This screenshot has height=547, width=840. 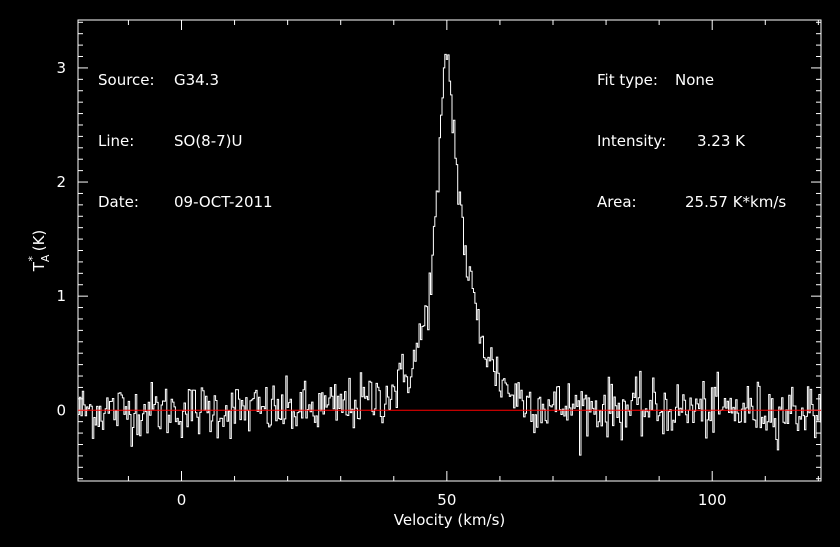 What do you see at coordinates (712, 500) in the screenshot?
I see `x-tick-label: 100` at bounding box center [712, 500].